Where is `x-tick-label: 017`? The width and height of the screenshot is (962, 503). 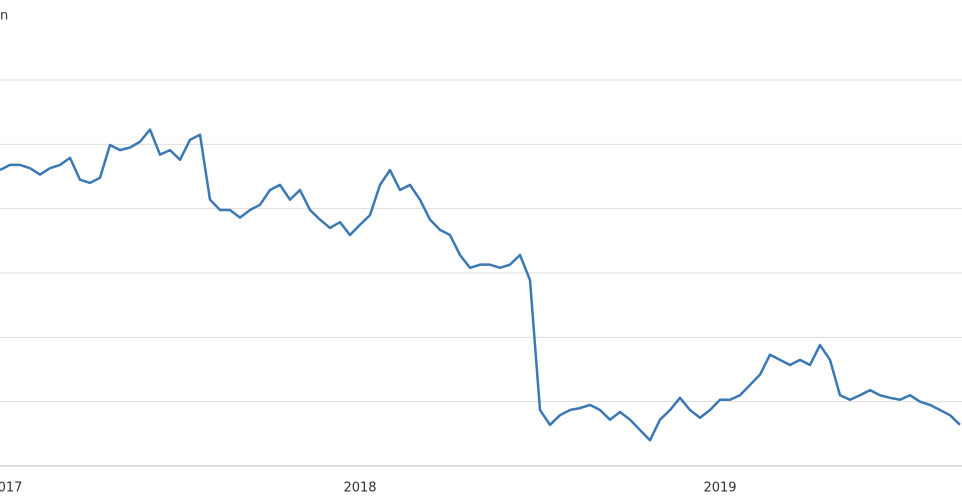 x-tick-label: 017 is located at coordinates (11, 488).